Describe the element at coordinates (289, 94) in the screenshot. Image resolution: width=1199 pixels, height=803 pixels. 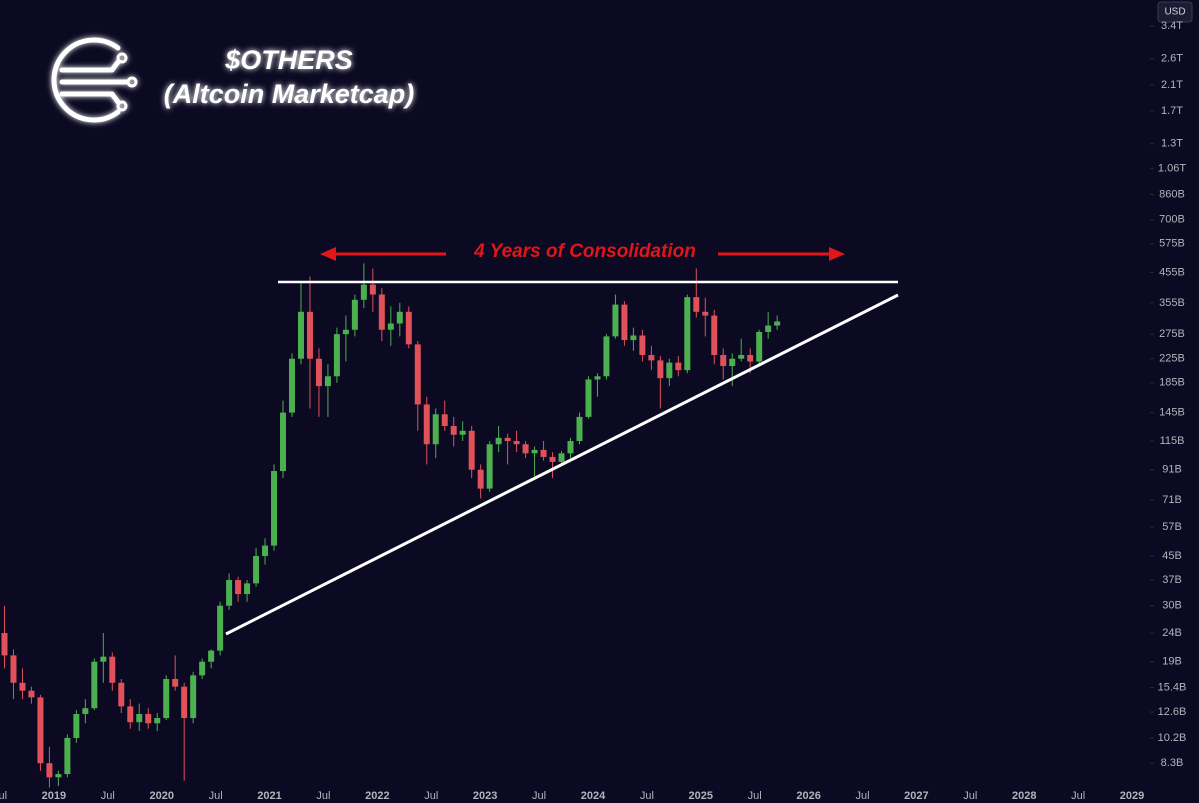
I see `chart-subtitle: (Altcoin Marketcap)` at that location.